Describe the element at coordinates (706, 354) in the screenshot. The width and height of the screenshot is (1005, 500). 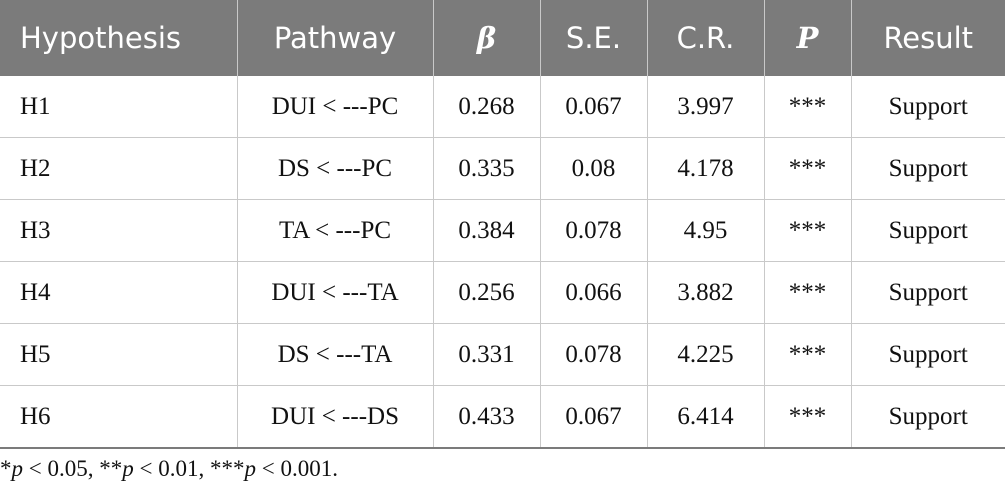
I see `cell-cr: 4.225` at that location.